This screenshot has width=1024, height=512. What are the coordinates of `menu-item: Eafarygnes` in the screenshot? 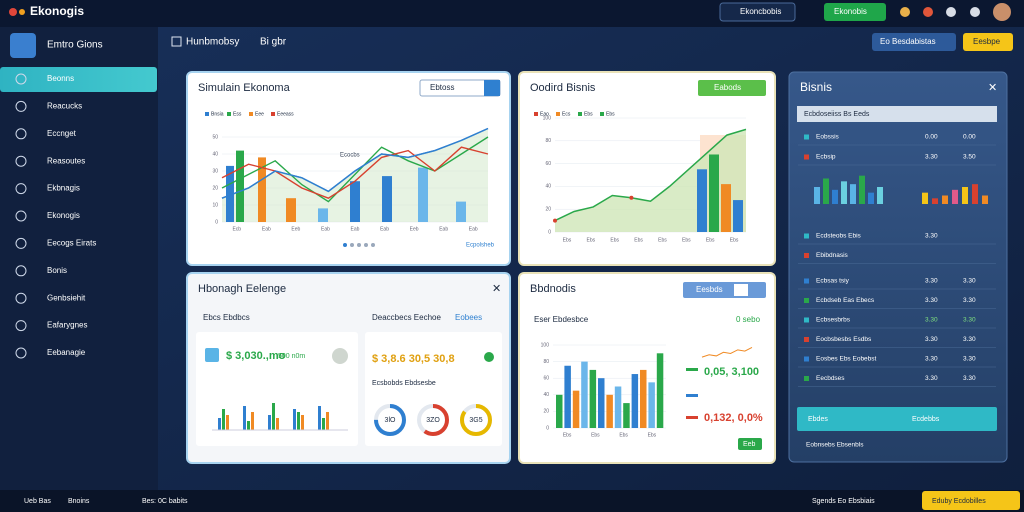 It's located at (67, 325).